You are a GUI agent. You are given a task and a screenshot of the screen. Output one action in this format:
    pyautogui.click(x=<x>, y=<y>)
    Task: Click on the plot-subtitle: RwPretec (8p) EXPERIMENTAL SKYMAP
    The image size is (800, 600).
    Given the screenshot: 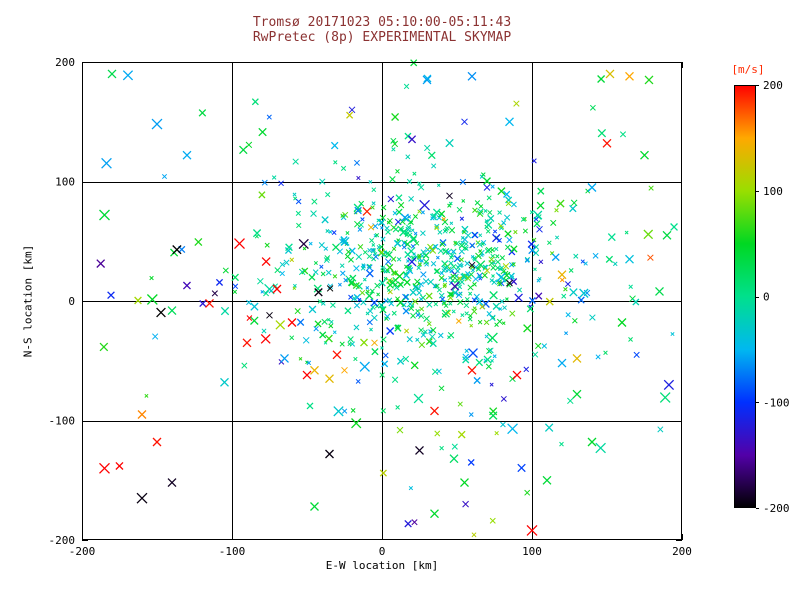 What is the action you would take?
    pyautogui.click(x=382, y=37)
    